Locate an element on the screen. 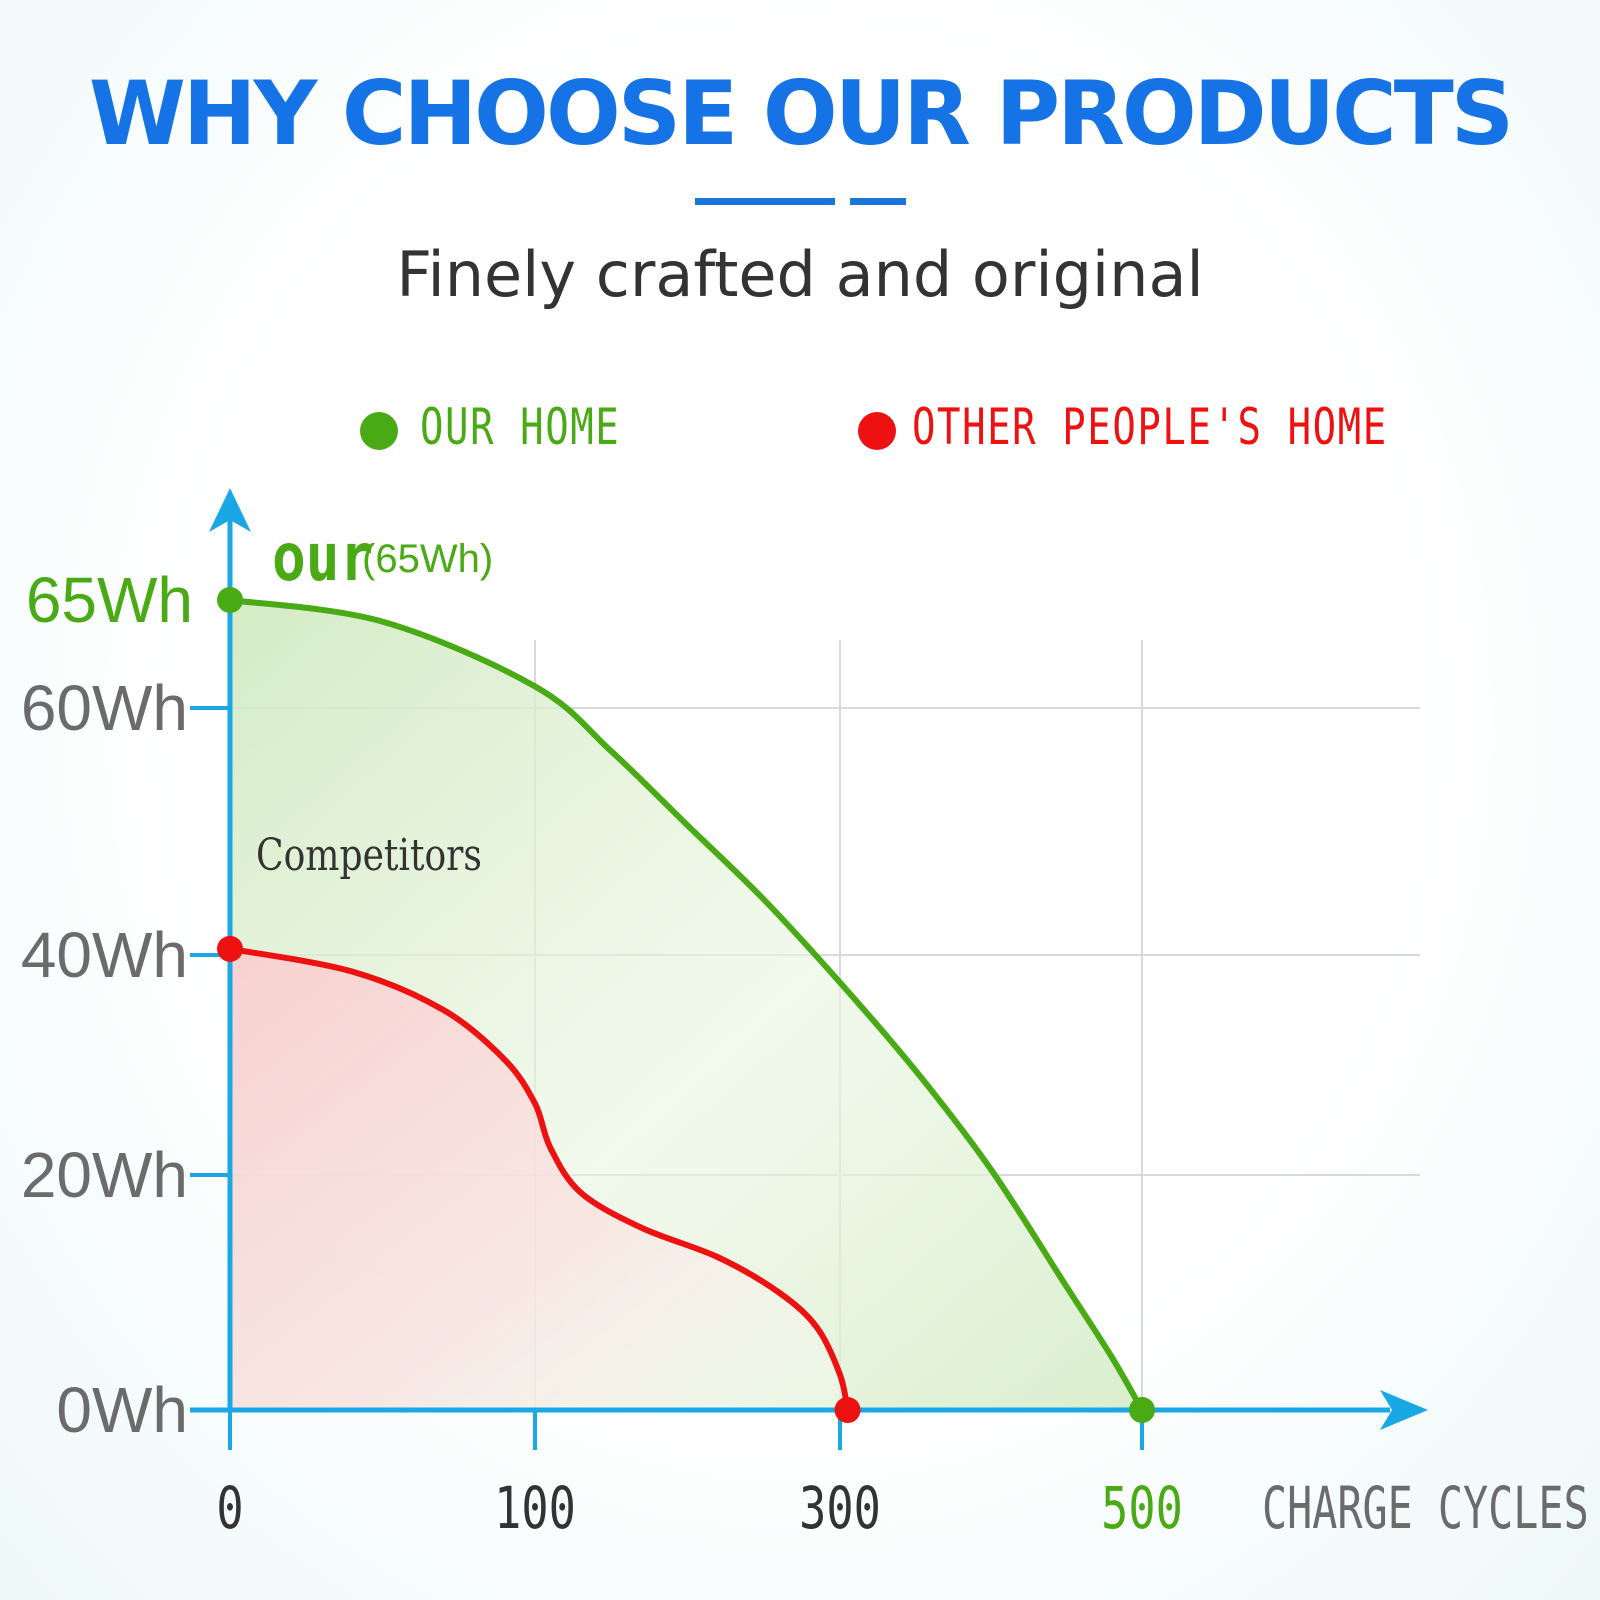  legend-dot-ours is located at coordinates (379, 431).